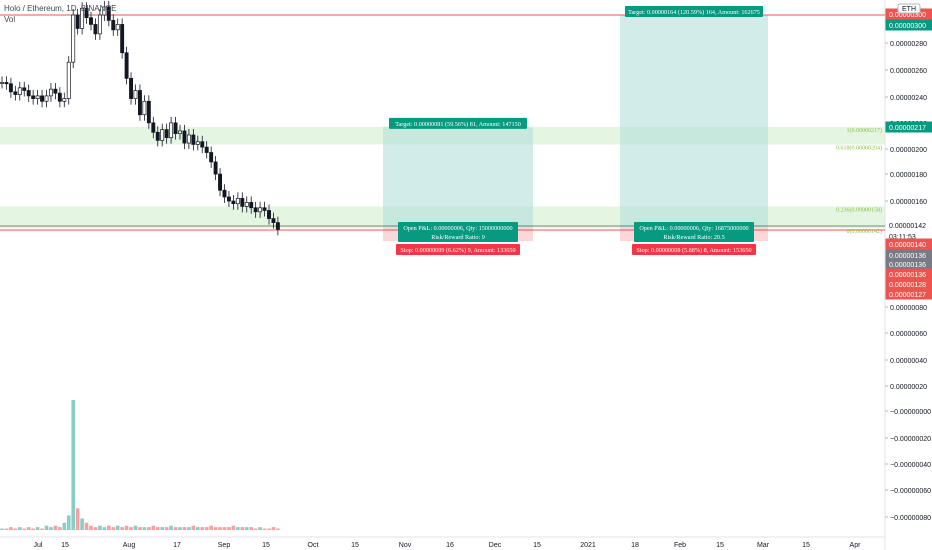 This screenshot has height=550, width=932. Describe the element at coordinates (908, 150) in the screenshot. I see `y-axis-tick-label: 0.00000200` at that location.